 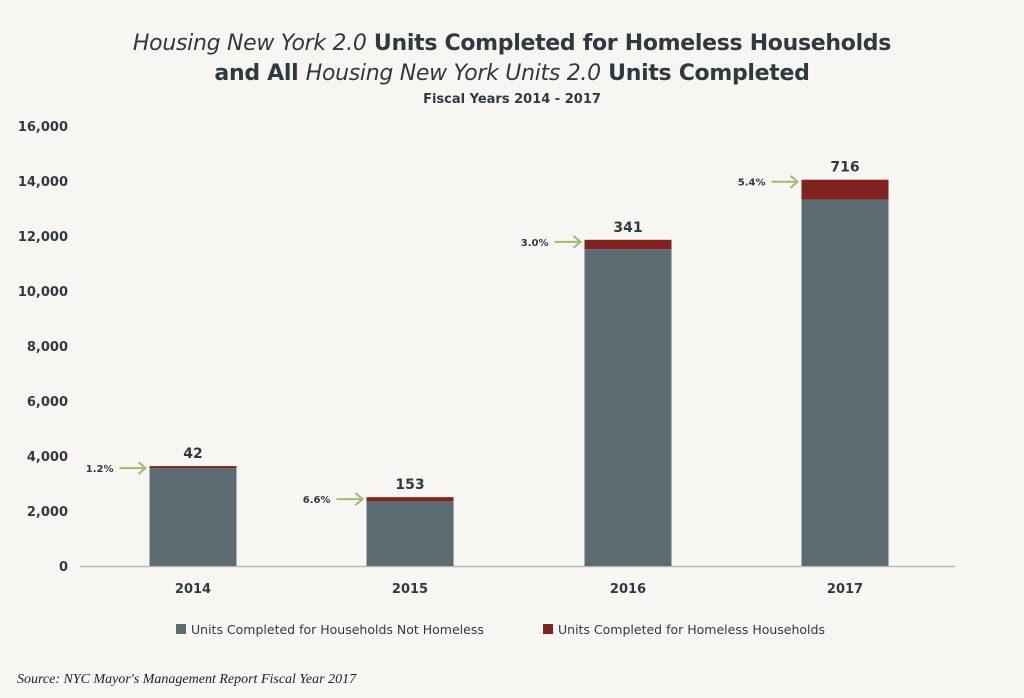 What do you see at coordinates (43, 182) in the screenshot?
I see `y-tick-label: 14,000` at bounding box center [43, 182].